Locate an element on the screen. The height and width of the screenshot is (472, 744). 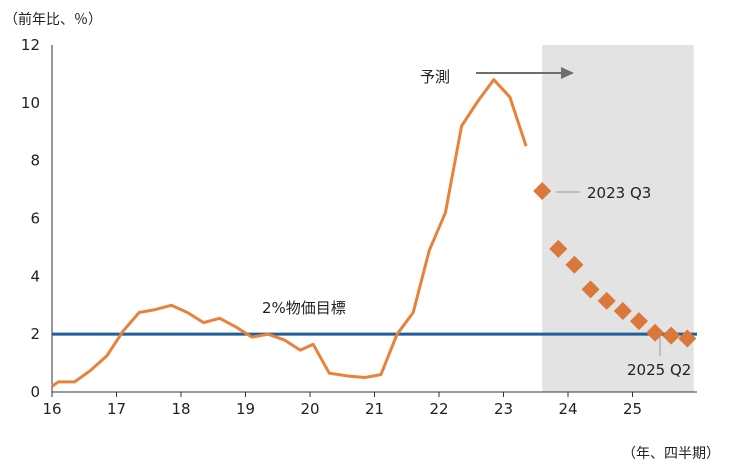
y-tick-label: 8 is located at coordinates (35, 161).